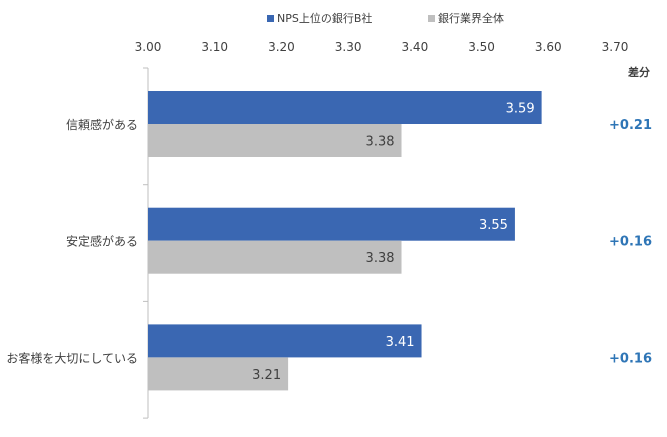  Describe the element at coordinates (382, 47) in the screenshot. I see `x-axis-ticks: 3.00 3.10 3.20 3.30 3.40 3.50 3.60 3.70` at that location.